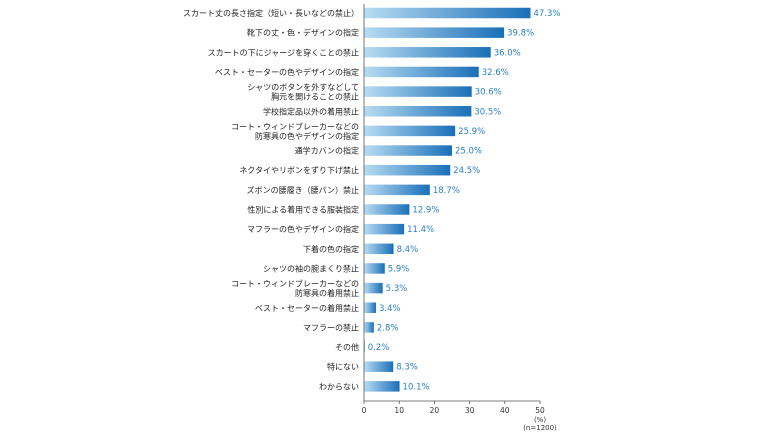  What do you see at coordinates (388, 328) in the screenshot?
I see `value-label: 2.8%` at bounding box center [388, 328].